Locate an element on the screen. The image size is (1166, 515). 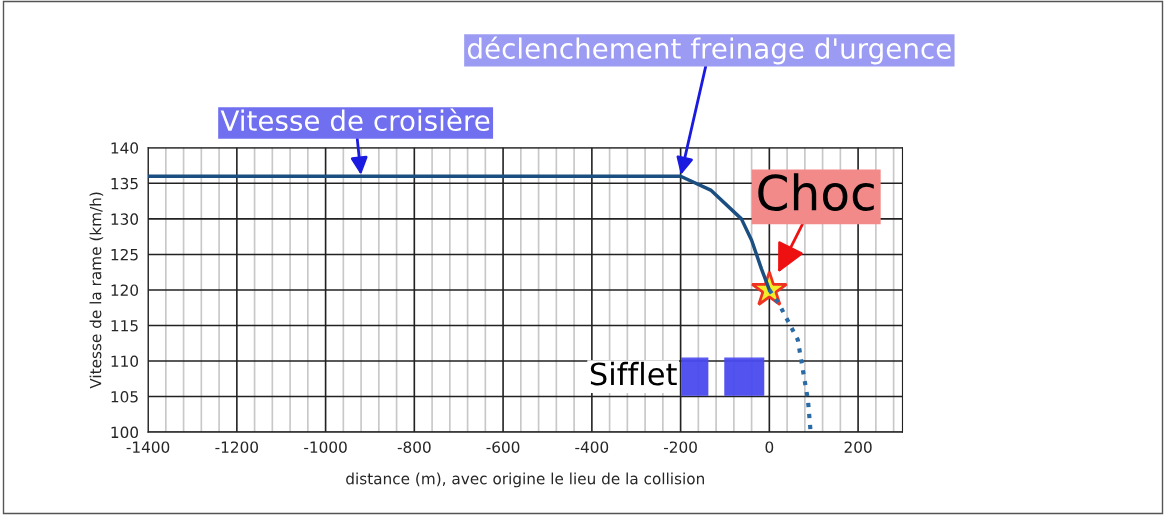
x-tick-label: -200 is located at coordinates (680, 447).